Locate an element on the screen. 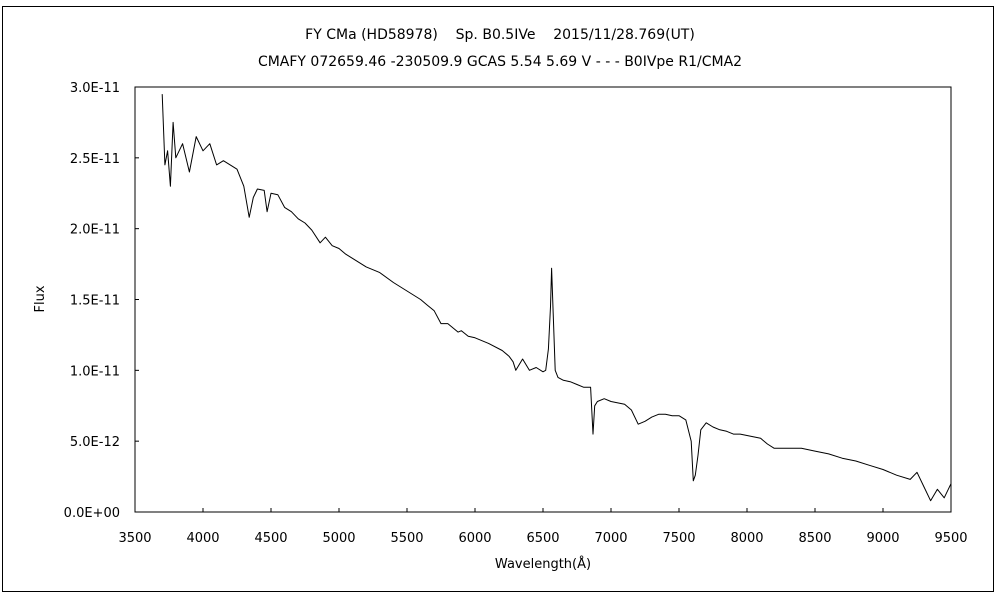 Image resolution: width=1000 pixels, height=600 pixels. x-tick-label: 4000 is located at coordinates (202, 538).